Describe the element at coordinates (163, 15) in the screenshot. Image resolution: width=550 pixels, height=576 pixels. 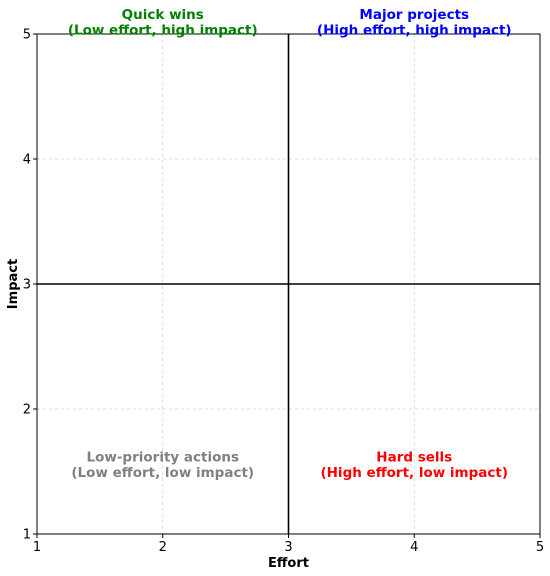
I see `quadrant-label-title: Quick wins` at that location.